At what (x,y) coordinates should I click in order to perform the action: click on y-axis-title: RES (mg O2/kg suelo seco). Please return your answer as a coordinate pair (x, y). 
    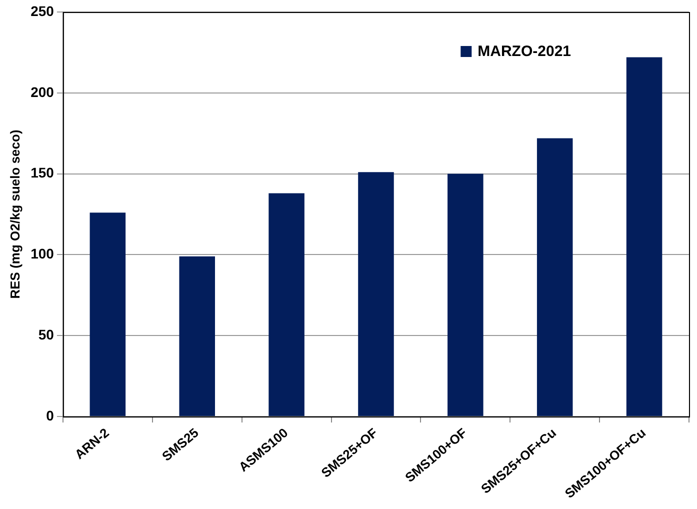
    Looking at the image, I should click on (14, 214).